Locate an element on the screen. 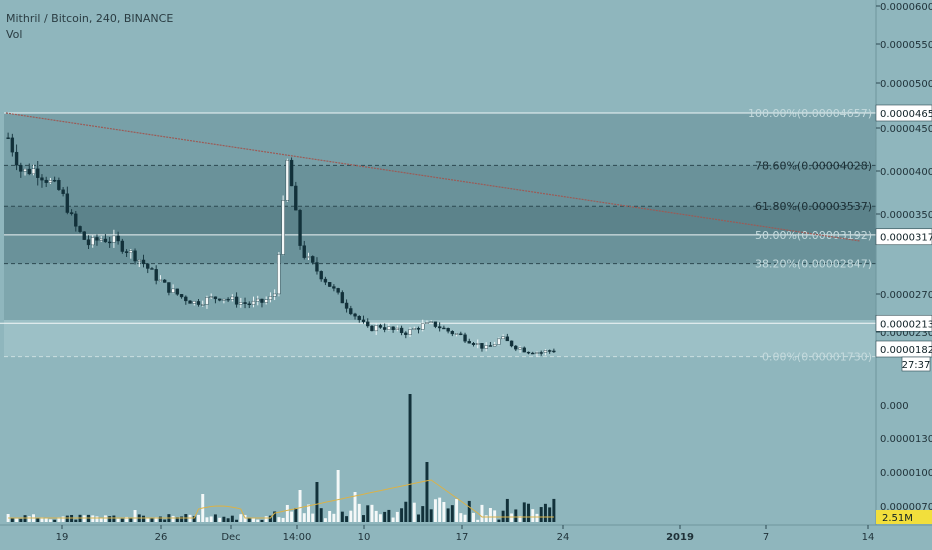 The width and height of the screenshot is (932, 550). fib-label-4: 38.20%(0.00002847) is located at coordinates (813, 264).